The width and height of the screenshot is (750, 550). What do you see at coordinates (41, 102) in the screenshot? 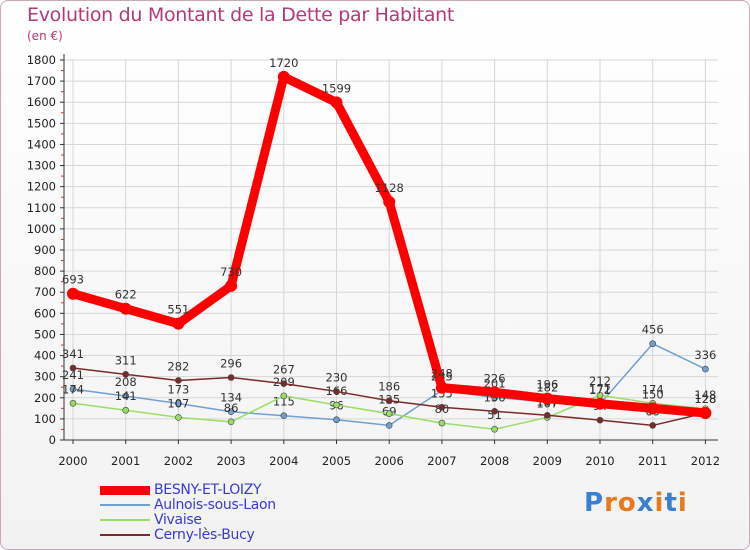
I see `y-tick-label-1600: 1600` at bounding box center [41, 102].